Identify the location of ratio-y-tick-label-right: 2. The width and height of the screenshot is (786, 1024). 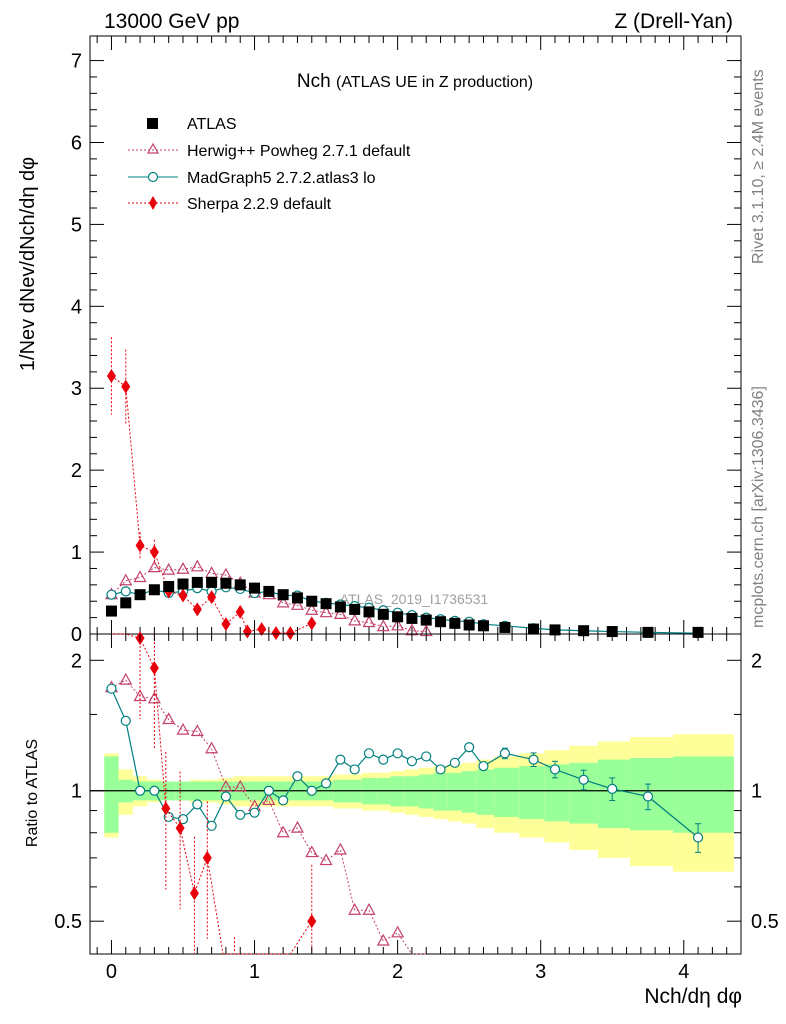
(756, 661).